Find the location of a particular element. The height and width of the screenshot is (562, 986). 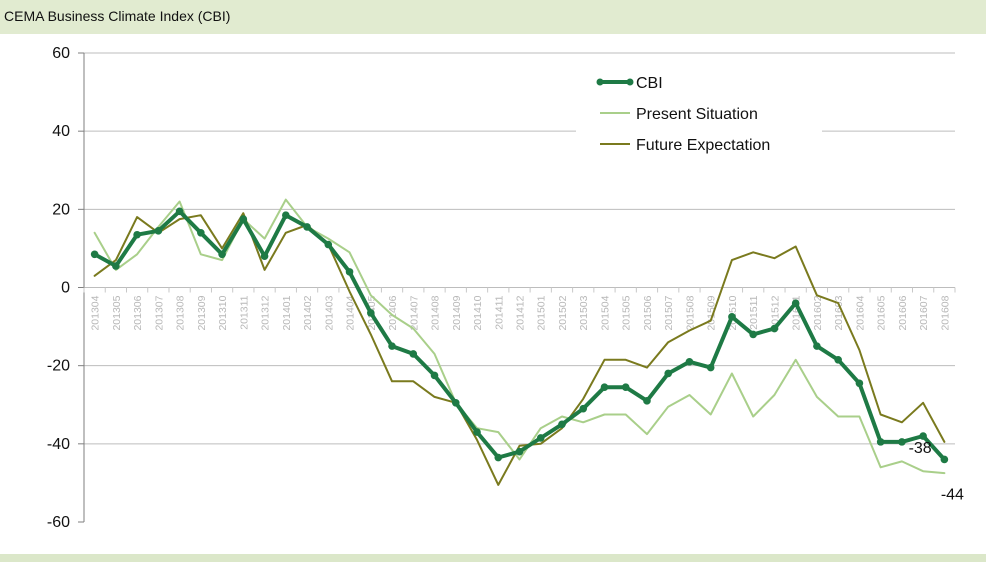

x-tick-label: 201602 is located at coordinates (818, 312).